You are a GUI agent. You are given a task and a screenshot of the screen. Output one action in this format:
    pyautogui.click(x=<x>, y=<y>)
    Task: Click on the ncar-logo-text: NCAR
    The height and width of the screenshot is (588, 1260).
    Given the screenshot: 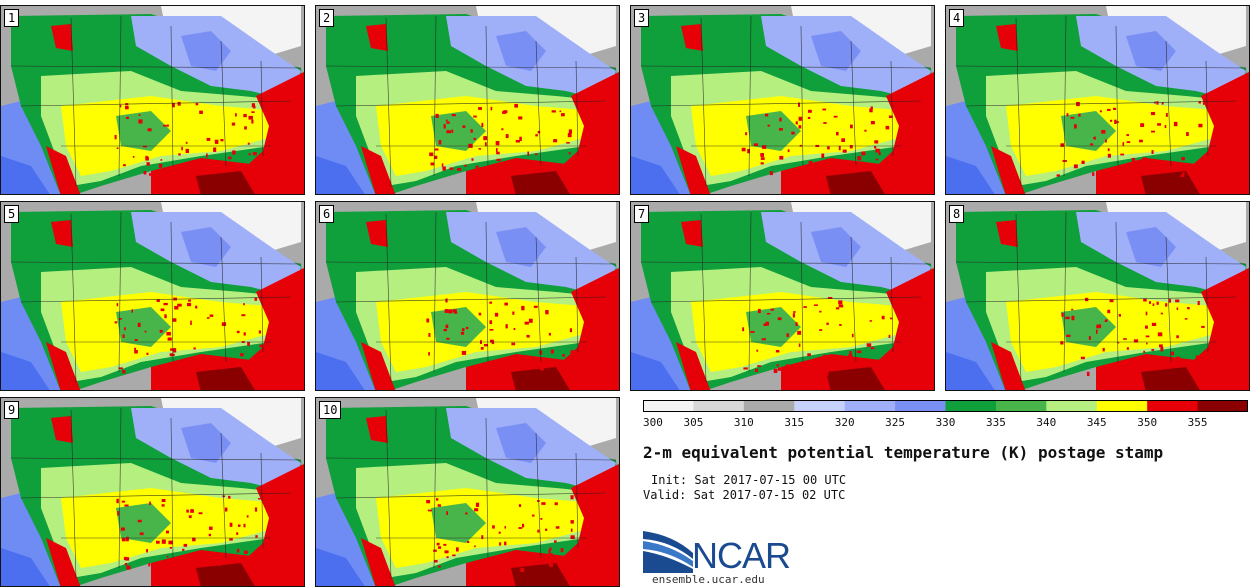 What is the action you would take?
    pyautogui.click(x=741, y=555)
    